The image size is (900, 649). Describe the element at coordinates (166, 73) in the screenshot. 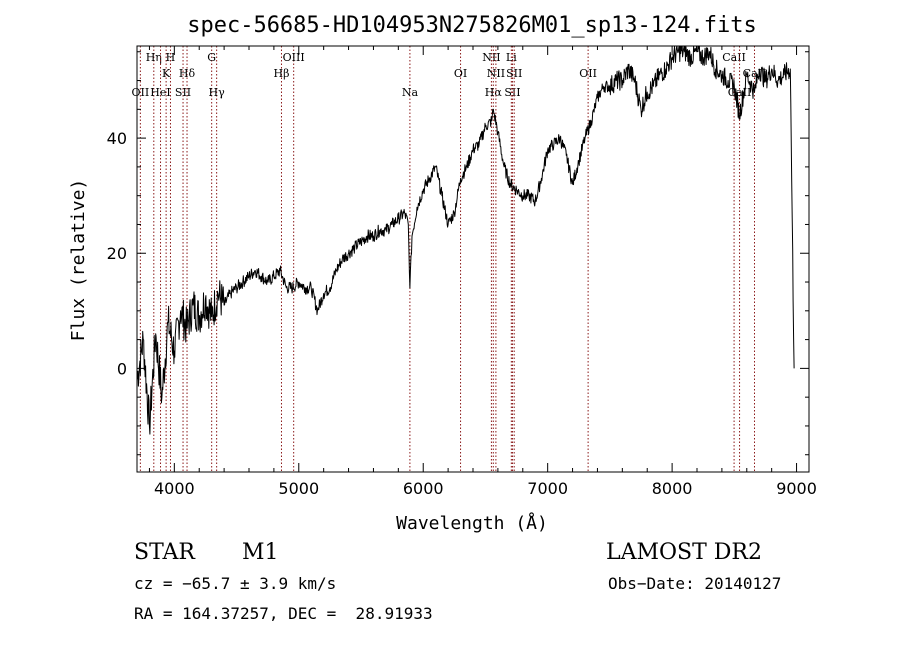

I see `line-label-3: K` at that location.